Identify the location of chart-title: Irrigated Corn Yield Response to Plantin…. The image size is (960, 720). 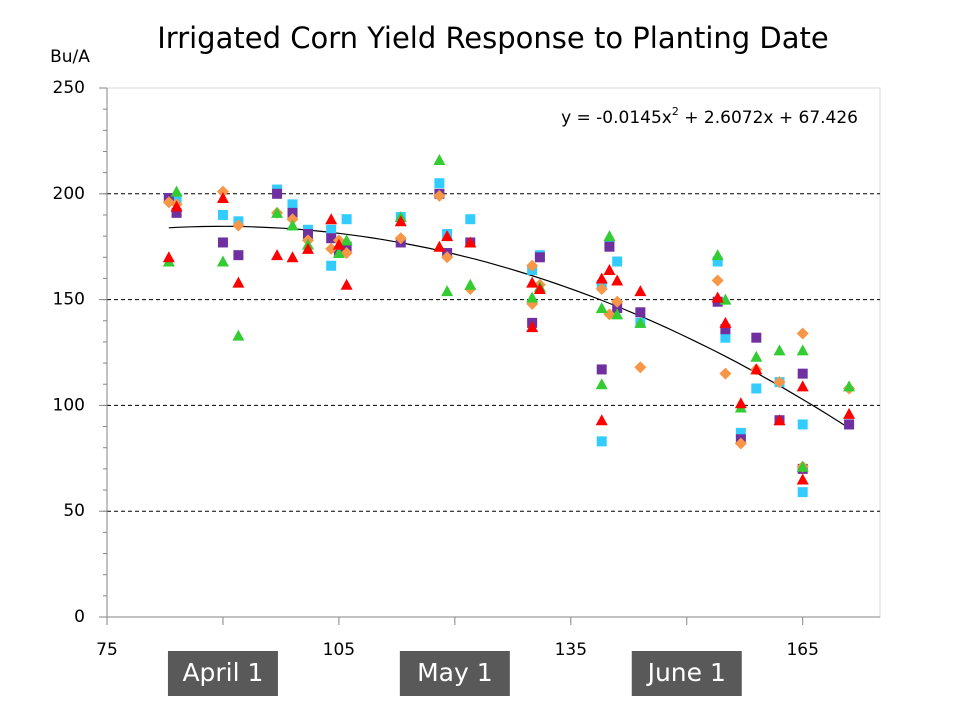
(493, 38).